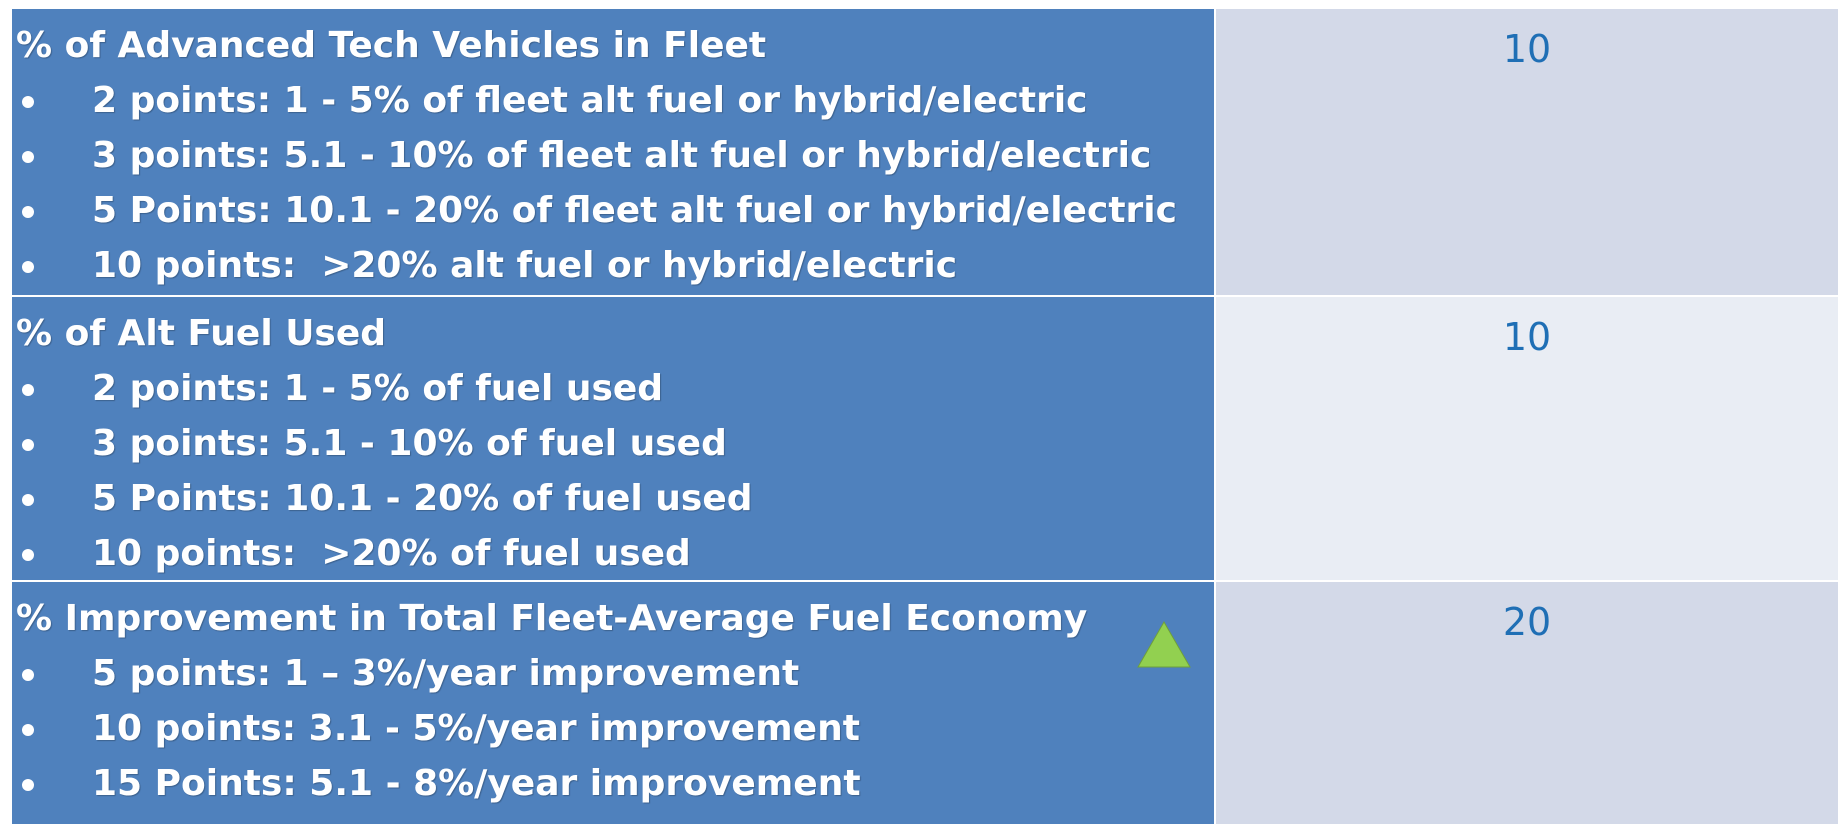  I want to click on row-title: % of Advanced Tech Vehicles in Fleet, so click(391, 45).